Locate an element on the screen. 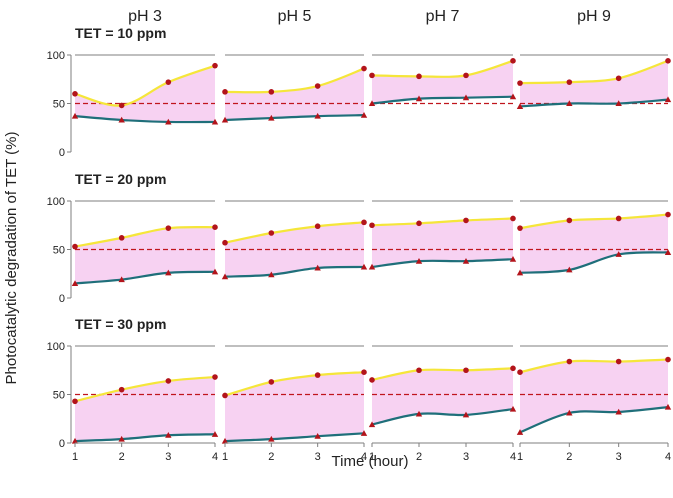 This screenshot has height=498, width=673. column-title-4: pH 9 is located at coordinates (594, 16).